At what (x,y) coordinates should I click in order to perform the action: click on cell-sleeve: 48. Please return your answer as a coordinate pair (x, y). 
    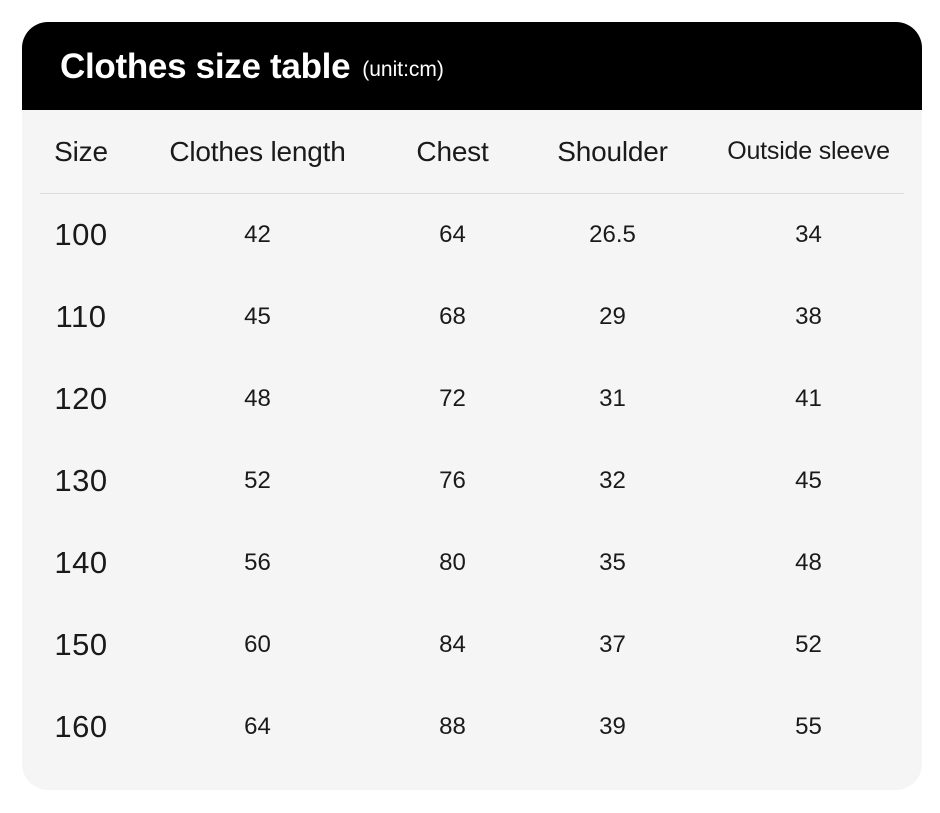
    Looking at the image, I should click on (808, 562).